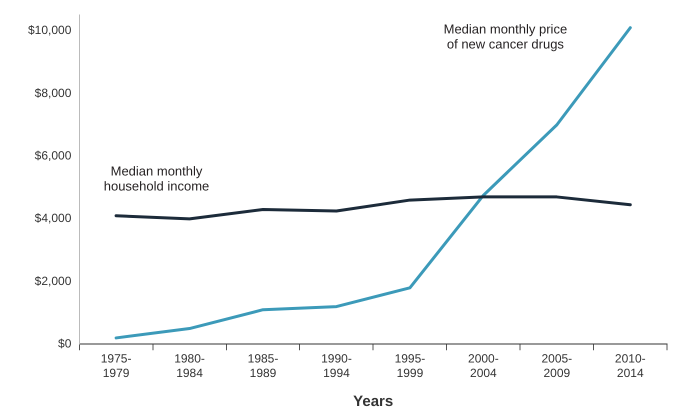  Describe the element at coordinates (157, 179) in the screenshot. I see `series-label: Median monthly household income` at that location.